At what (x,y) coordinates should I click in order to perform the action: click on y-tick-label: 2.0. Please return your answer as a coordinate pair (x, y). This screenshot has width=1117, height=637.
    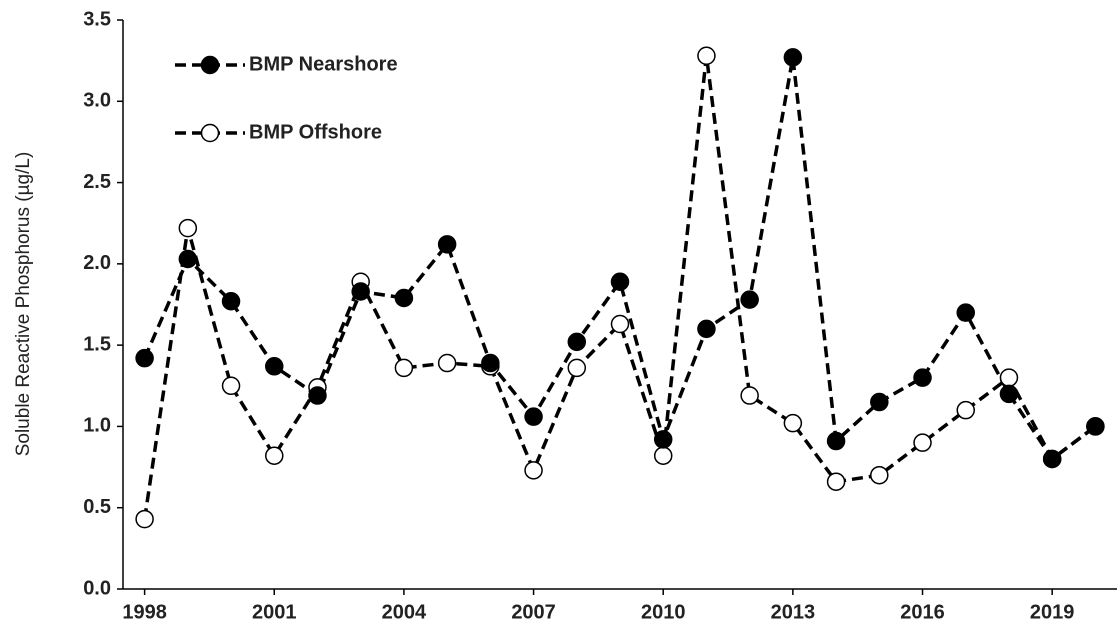
    Looking at the image, I should click on (97, 263).